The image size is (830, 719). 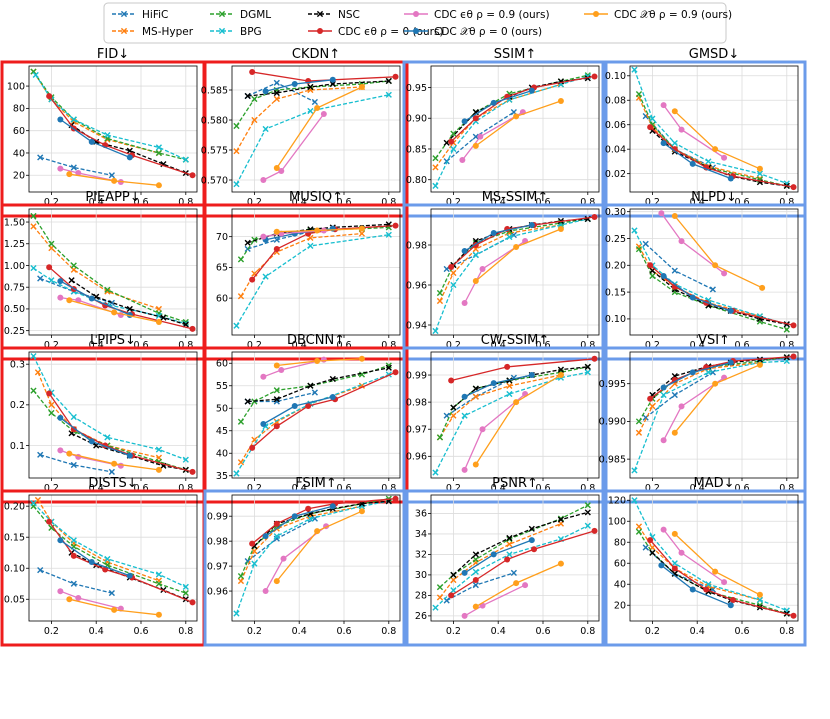 I want to click on y-tick-label: 1.50, so click(x=14, y=222).